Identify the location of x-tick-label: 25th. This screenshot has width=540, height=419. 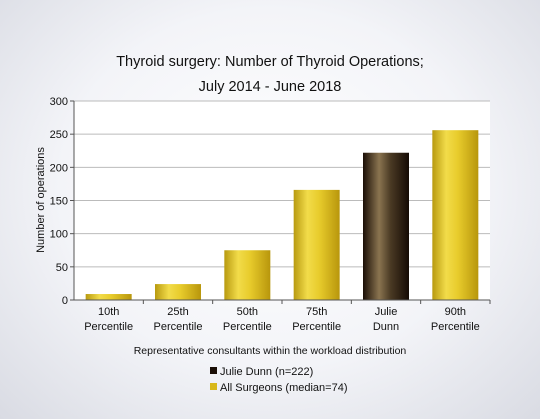
(177, 312).